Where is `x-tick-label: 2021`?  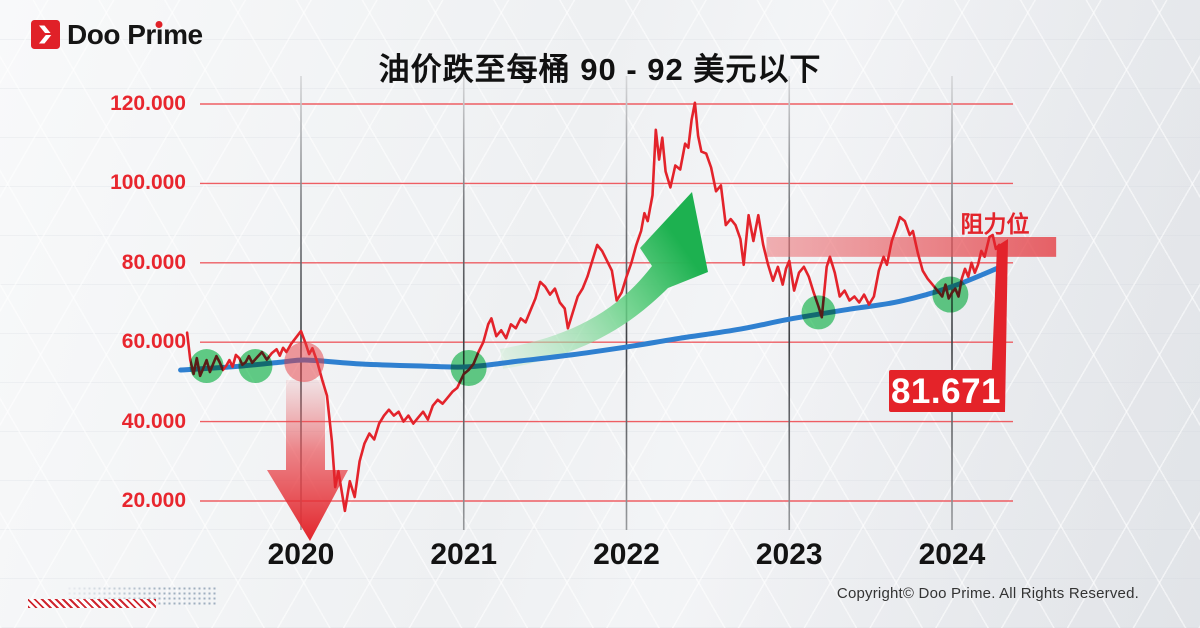 x-tick-label: 2021 is located at coordinates (464, 554).